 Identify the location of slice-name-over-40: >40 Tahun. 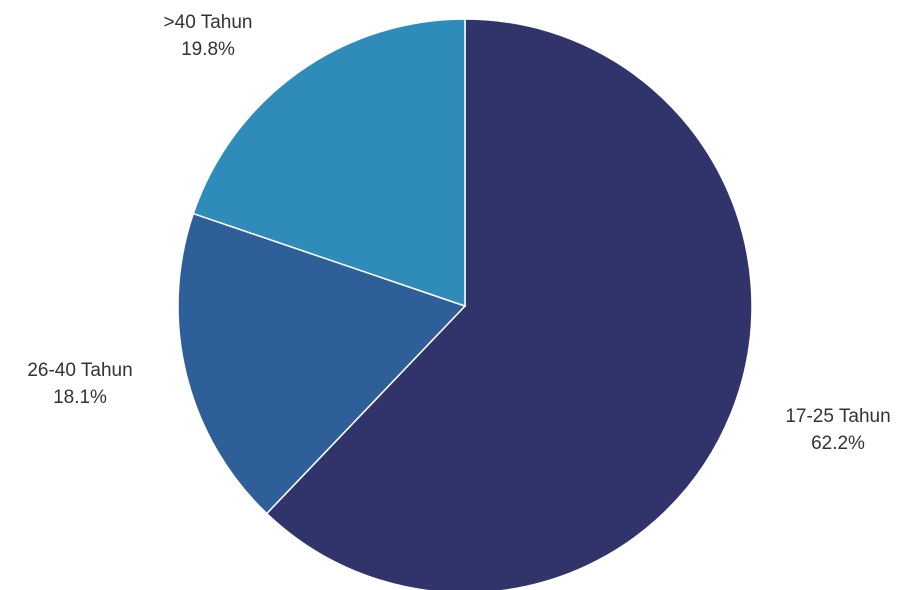
(208, 22).